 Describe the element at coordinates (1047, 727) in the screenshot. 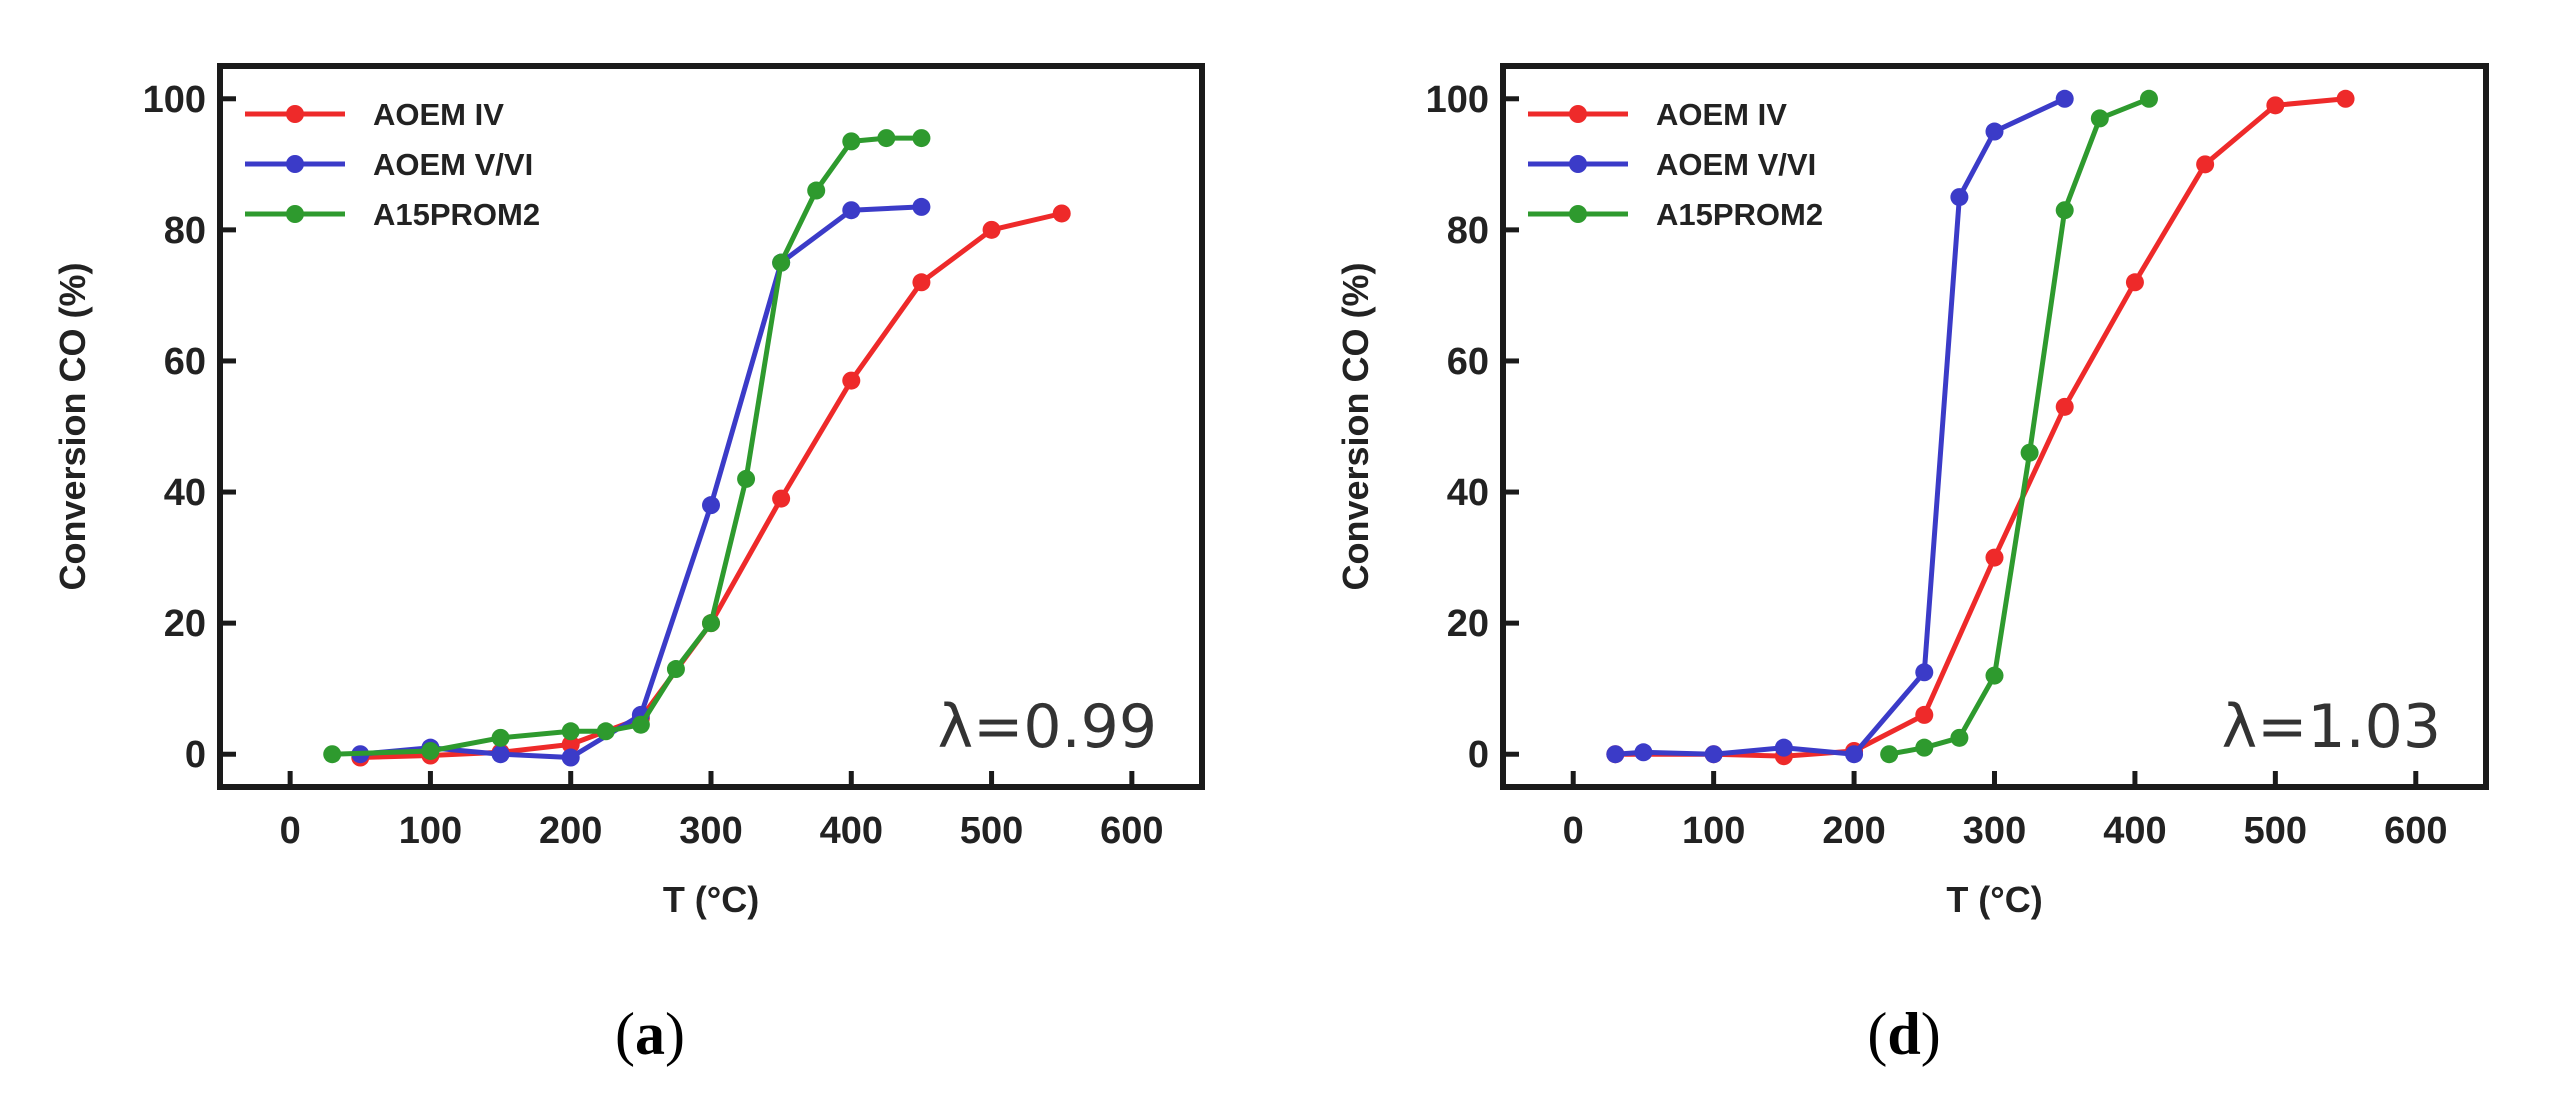

I see `lambda-annotation: λ=0.99` at that location.